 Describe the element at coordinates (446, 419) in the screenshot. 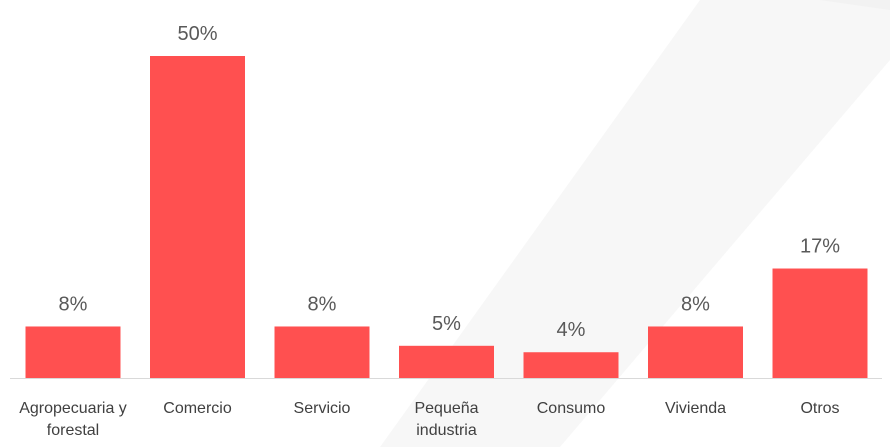

I see `x-tick-label: Pequeña industria` at that location.